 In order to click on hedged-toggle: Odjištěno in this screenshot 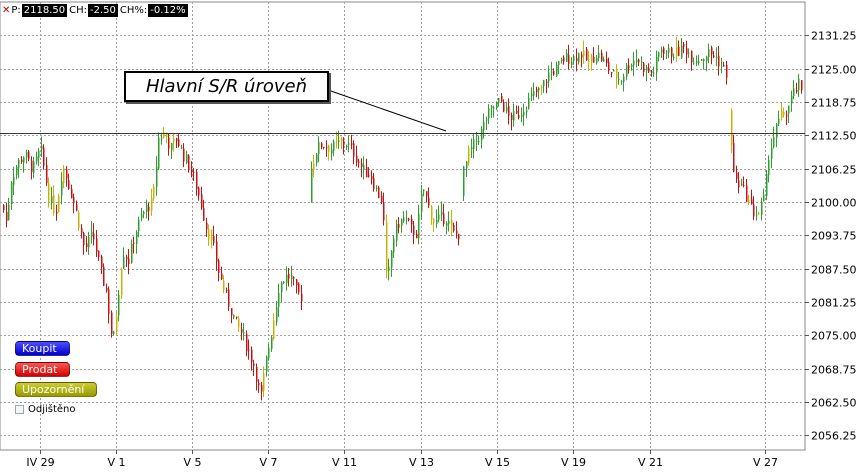, I will do `click(45, 409)`.